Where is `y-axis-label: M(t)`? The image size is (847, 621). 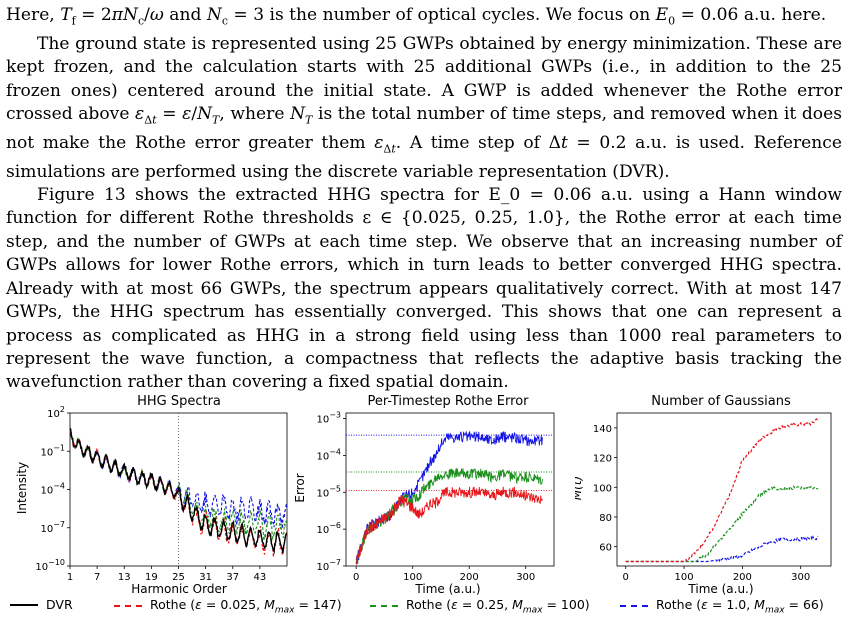
y-axis-label: M(t) is located at coordinates (579, 488).